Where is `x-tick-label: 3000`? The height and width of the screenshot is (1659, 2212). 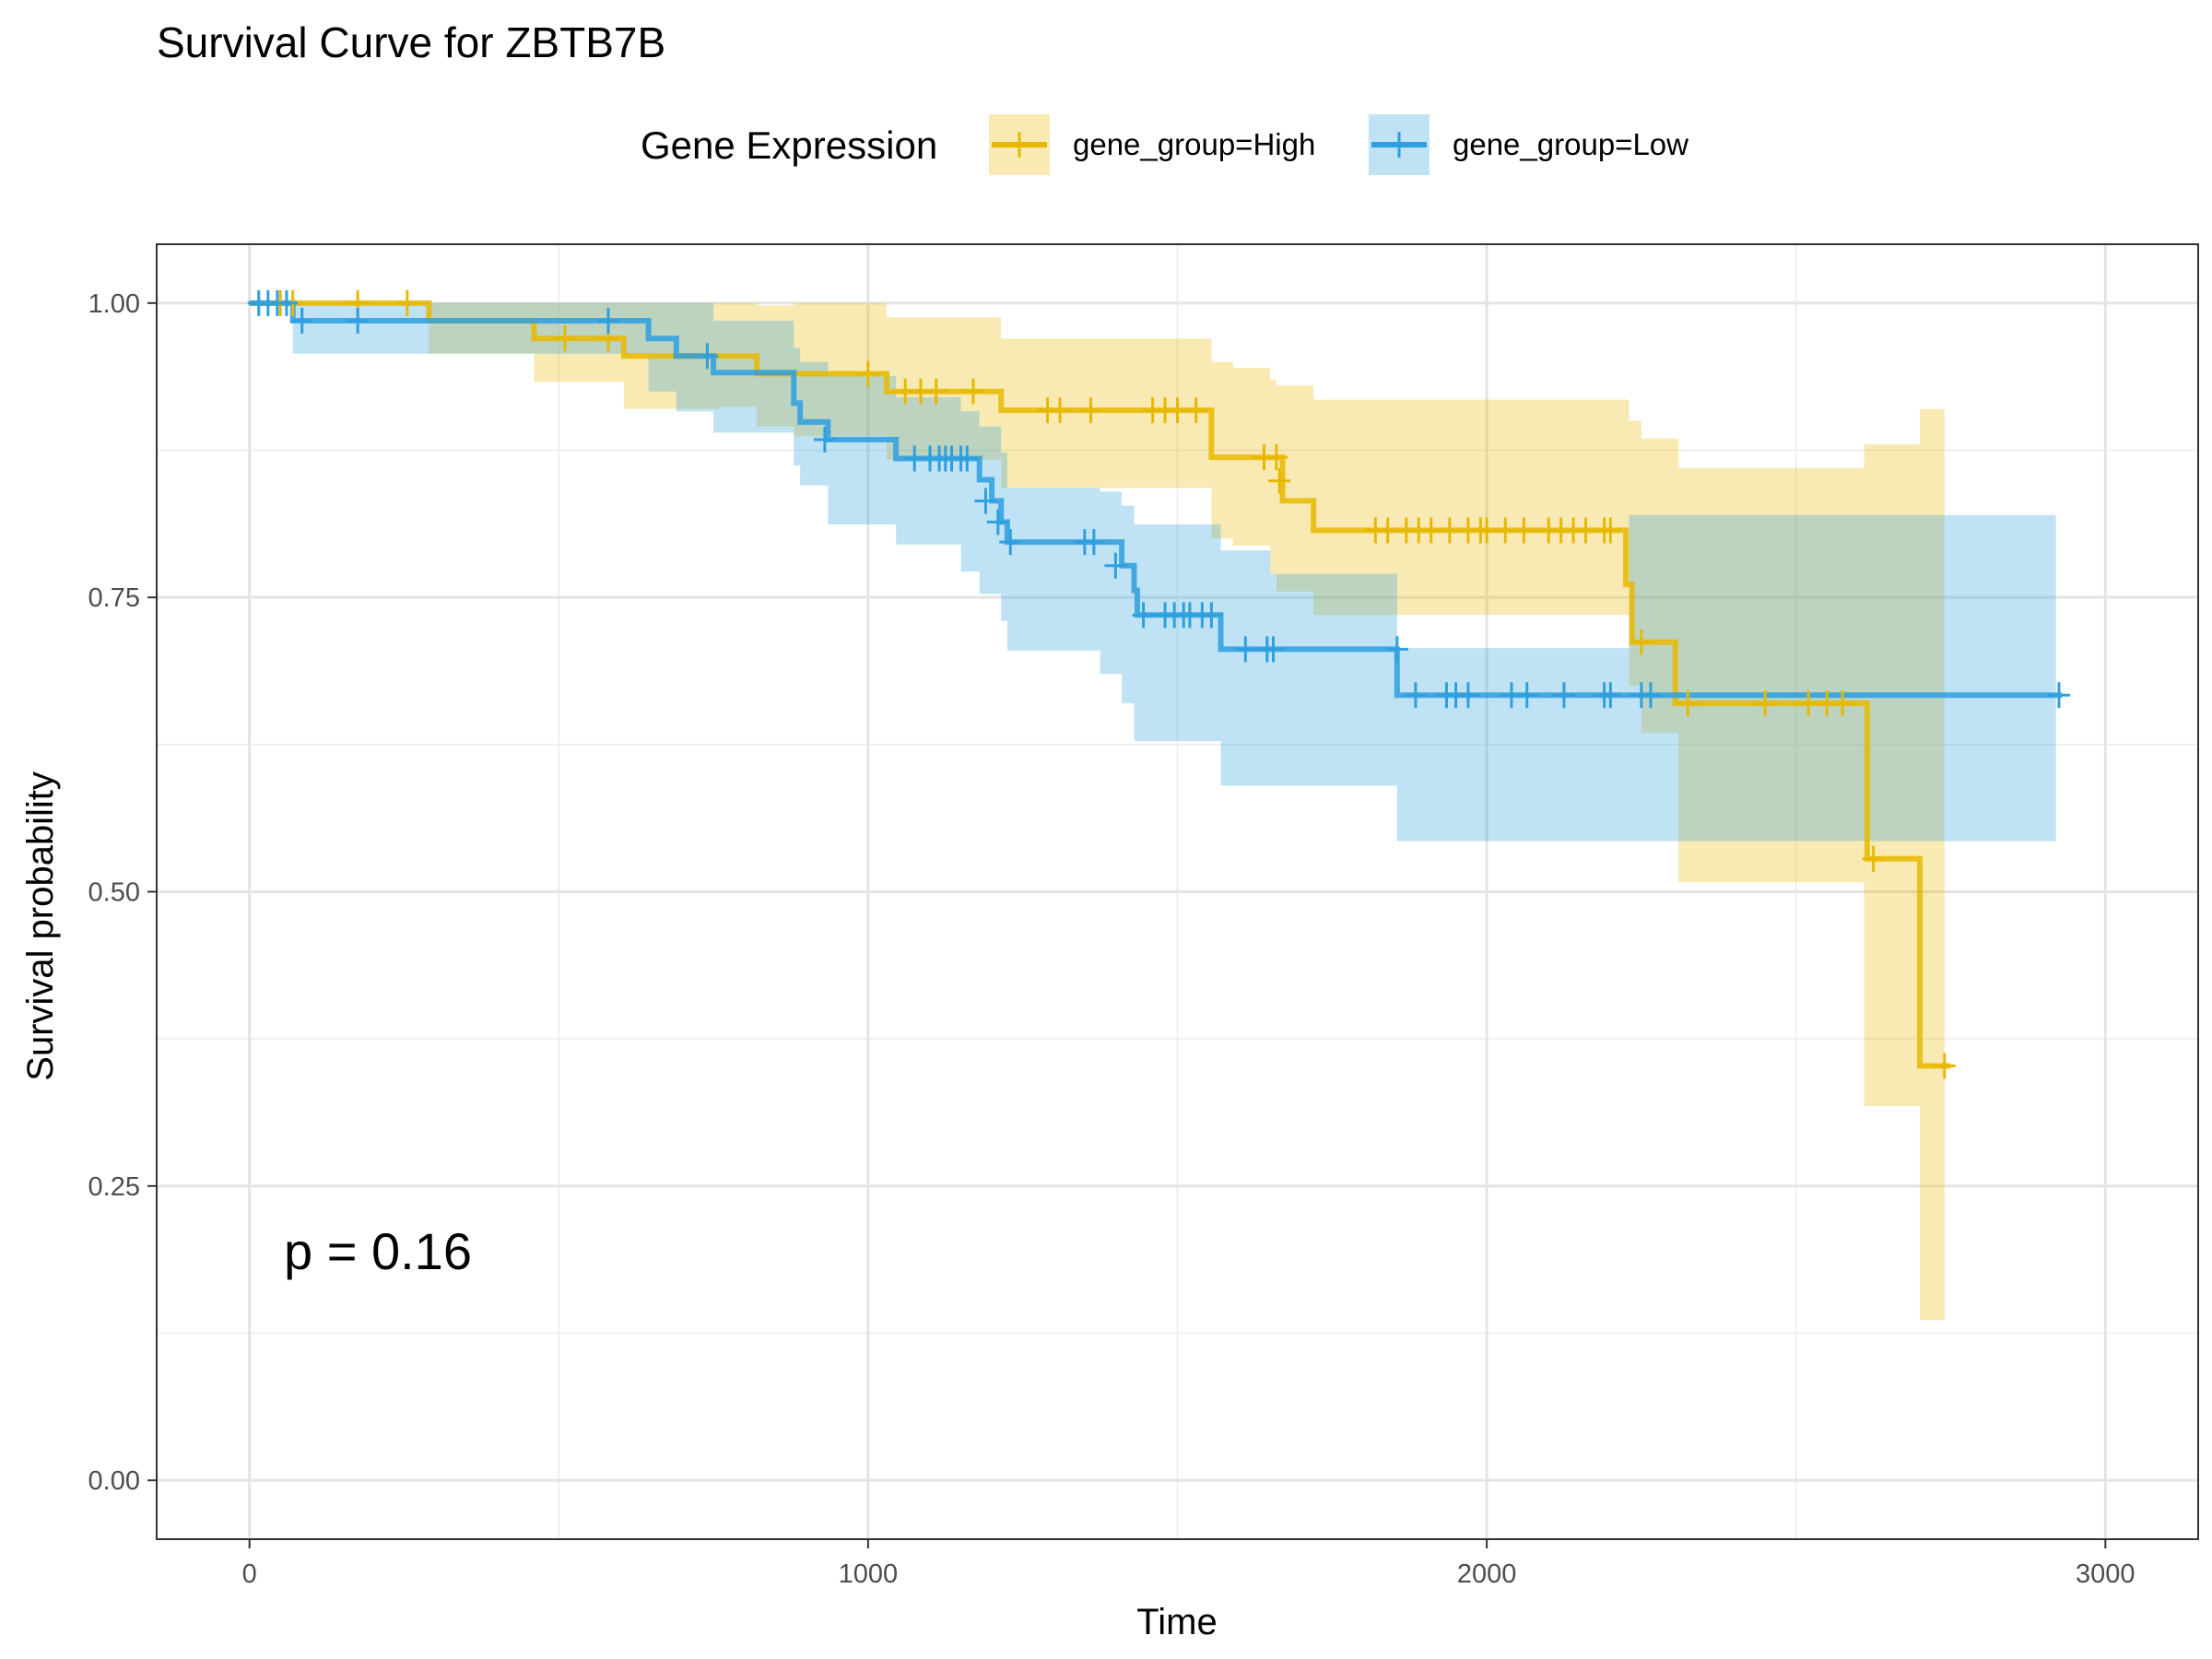 x-tick-label: 3000 is located at coordinates (2106, 1574).